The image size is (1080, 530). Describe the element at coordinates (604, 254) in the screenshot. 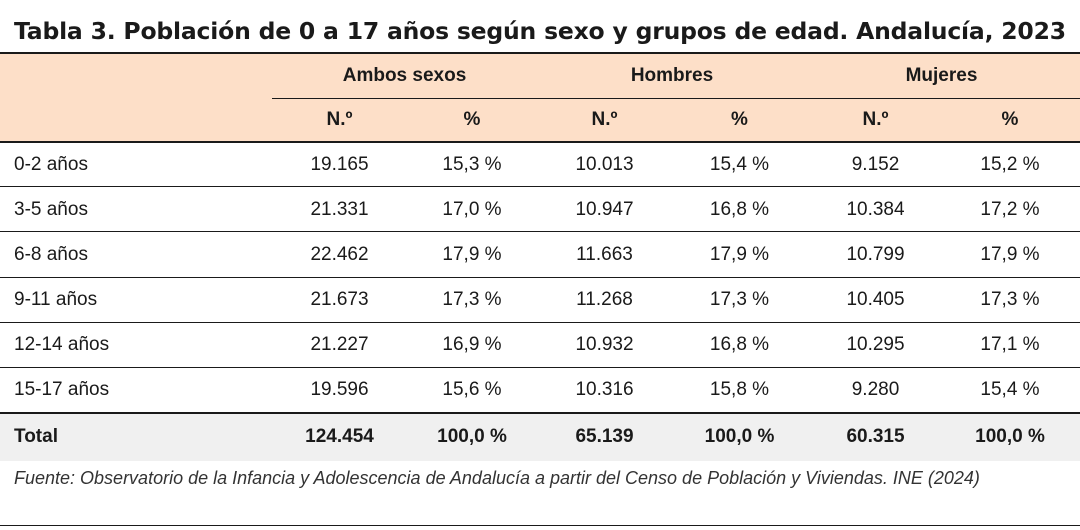

I see `cell-hombres-n: 11.663` at that location.